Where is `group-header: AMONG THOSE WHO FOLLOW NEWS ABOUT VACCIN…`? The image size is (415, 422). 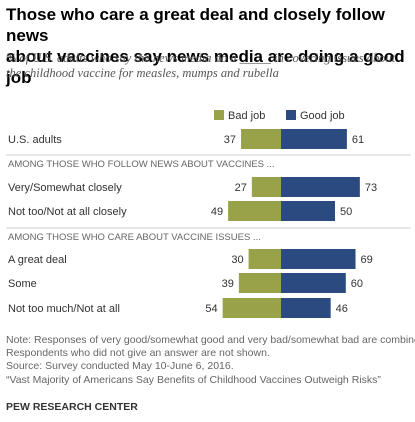 group-header: AMONG THOSE WHO FOLLOW NEWS ABOUT VACCIN… is located at coordinates (141, 164).